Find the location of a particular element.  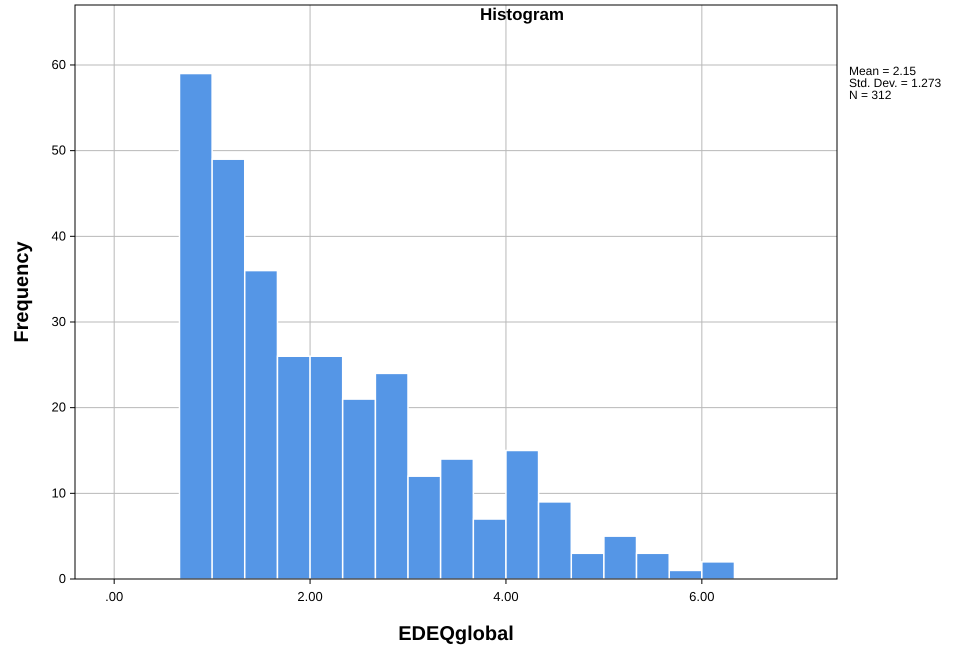

y-axis-title: Frequency is located at coordinates (22, 291).